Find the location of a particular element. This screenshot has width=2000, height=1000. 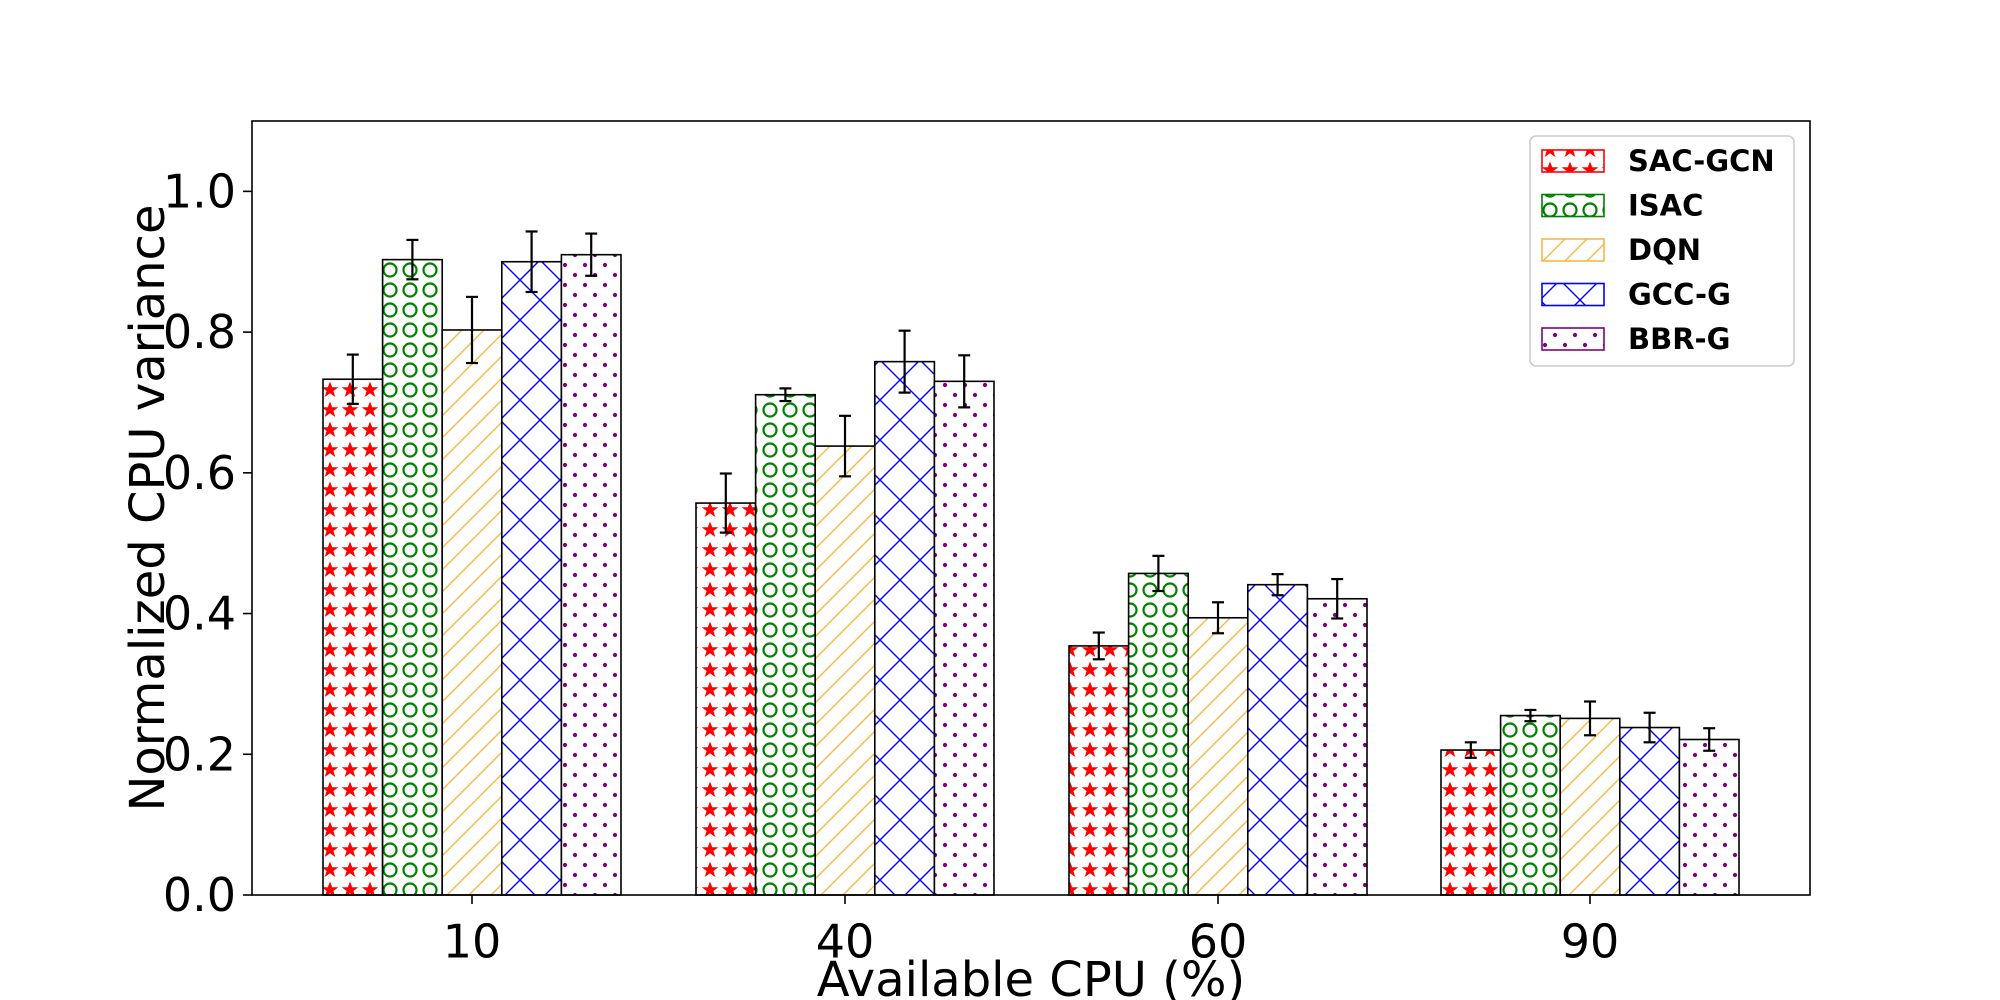

y-tick-label: 0.0 is located at coordinates (199, 895).